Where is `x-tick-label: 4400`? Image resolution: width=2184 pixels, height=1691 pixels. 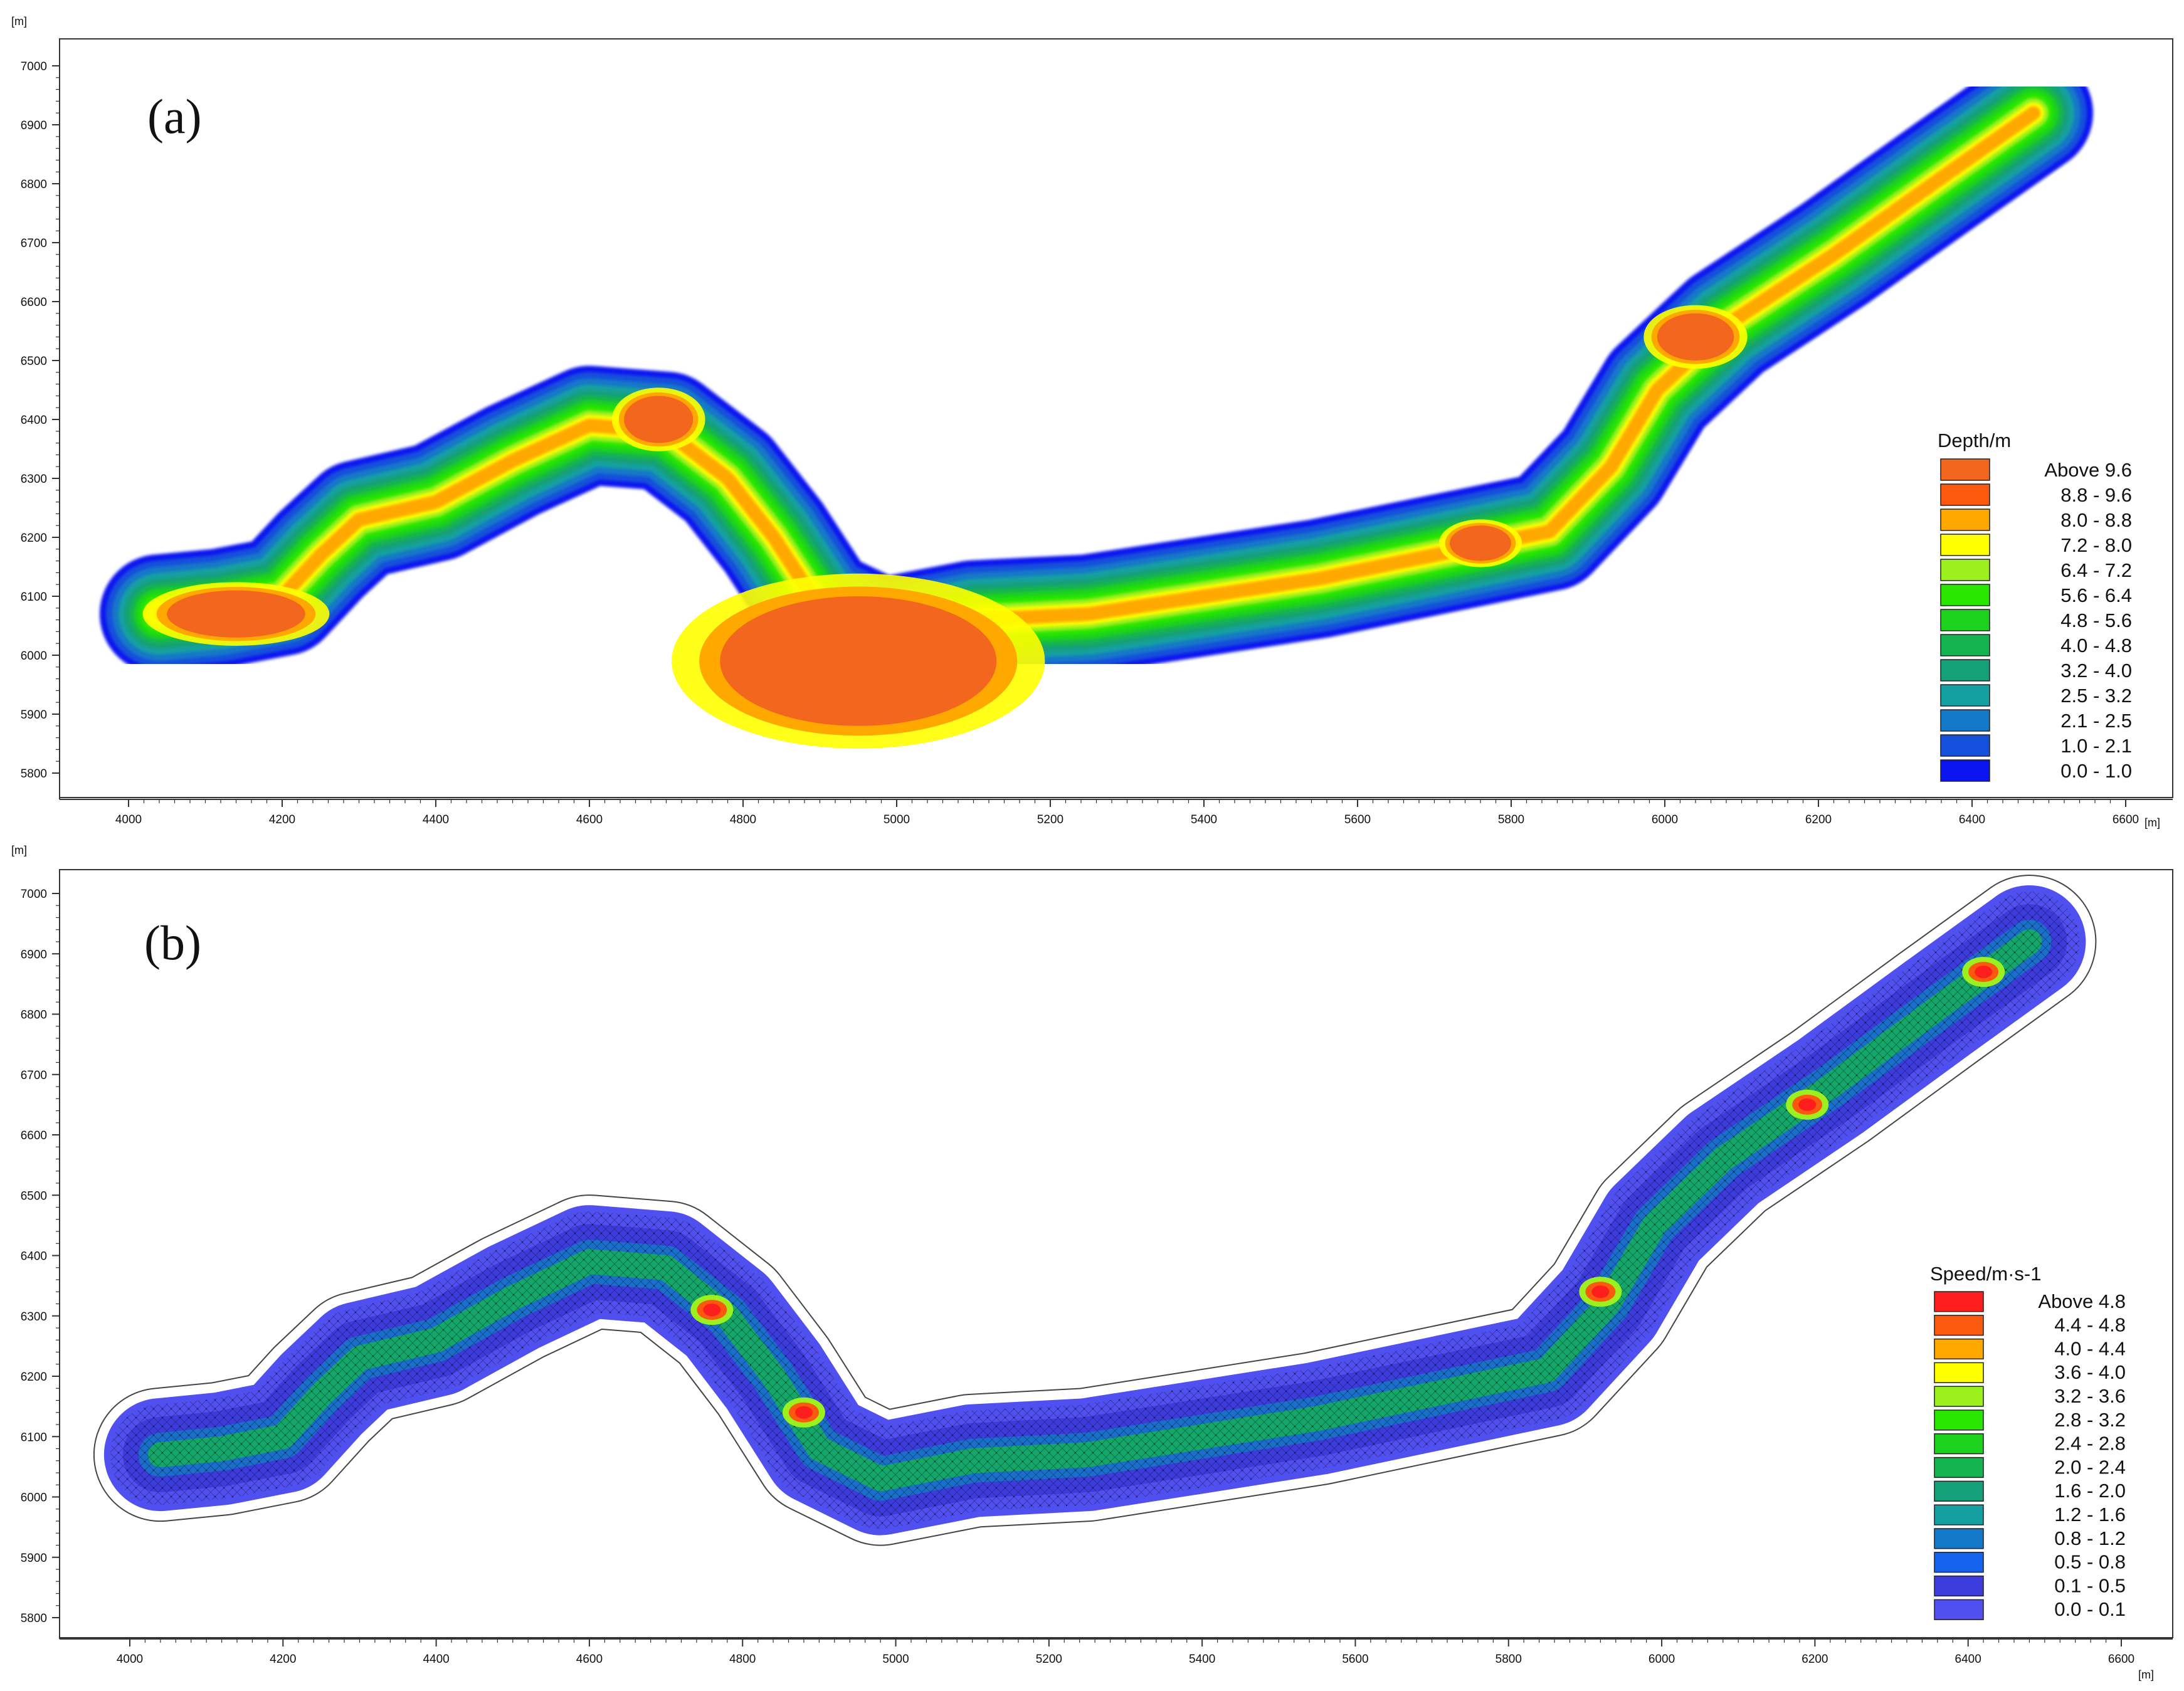
x-tick-label: 4400 is located at coordinates (436, 819).